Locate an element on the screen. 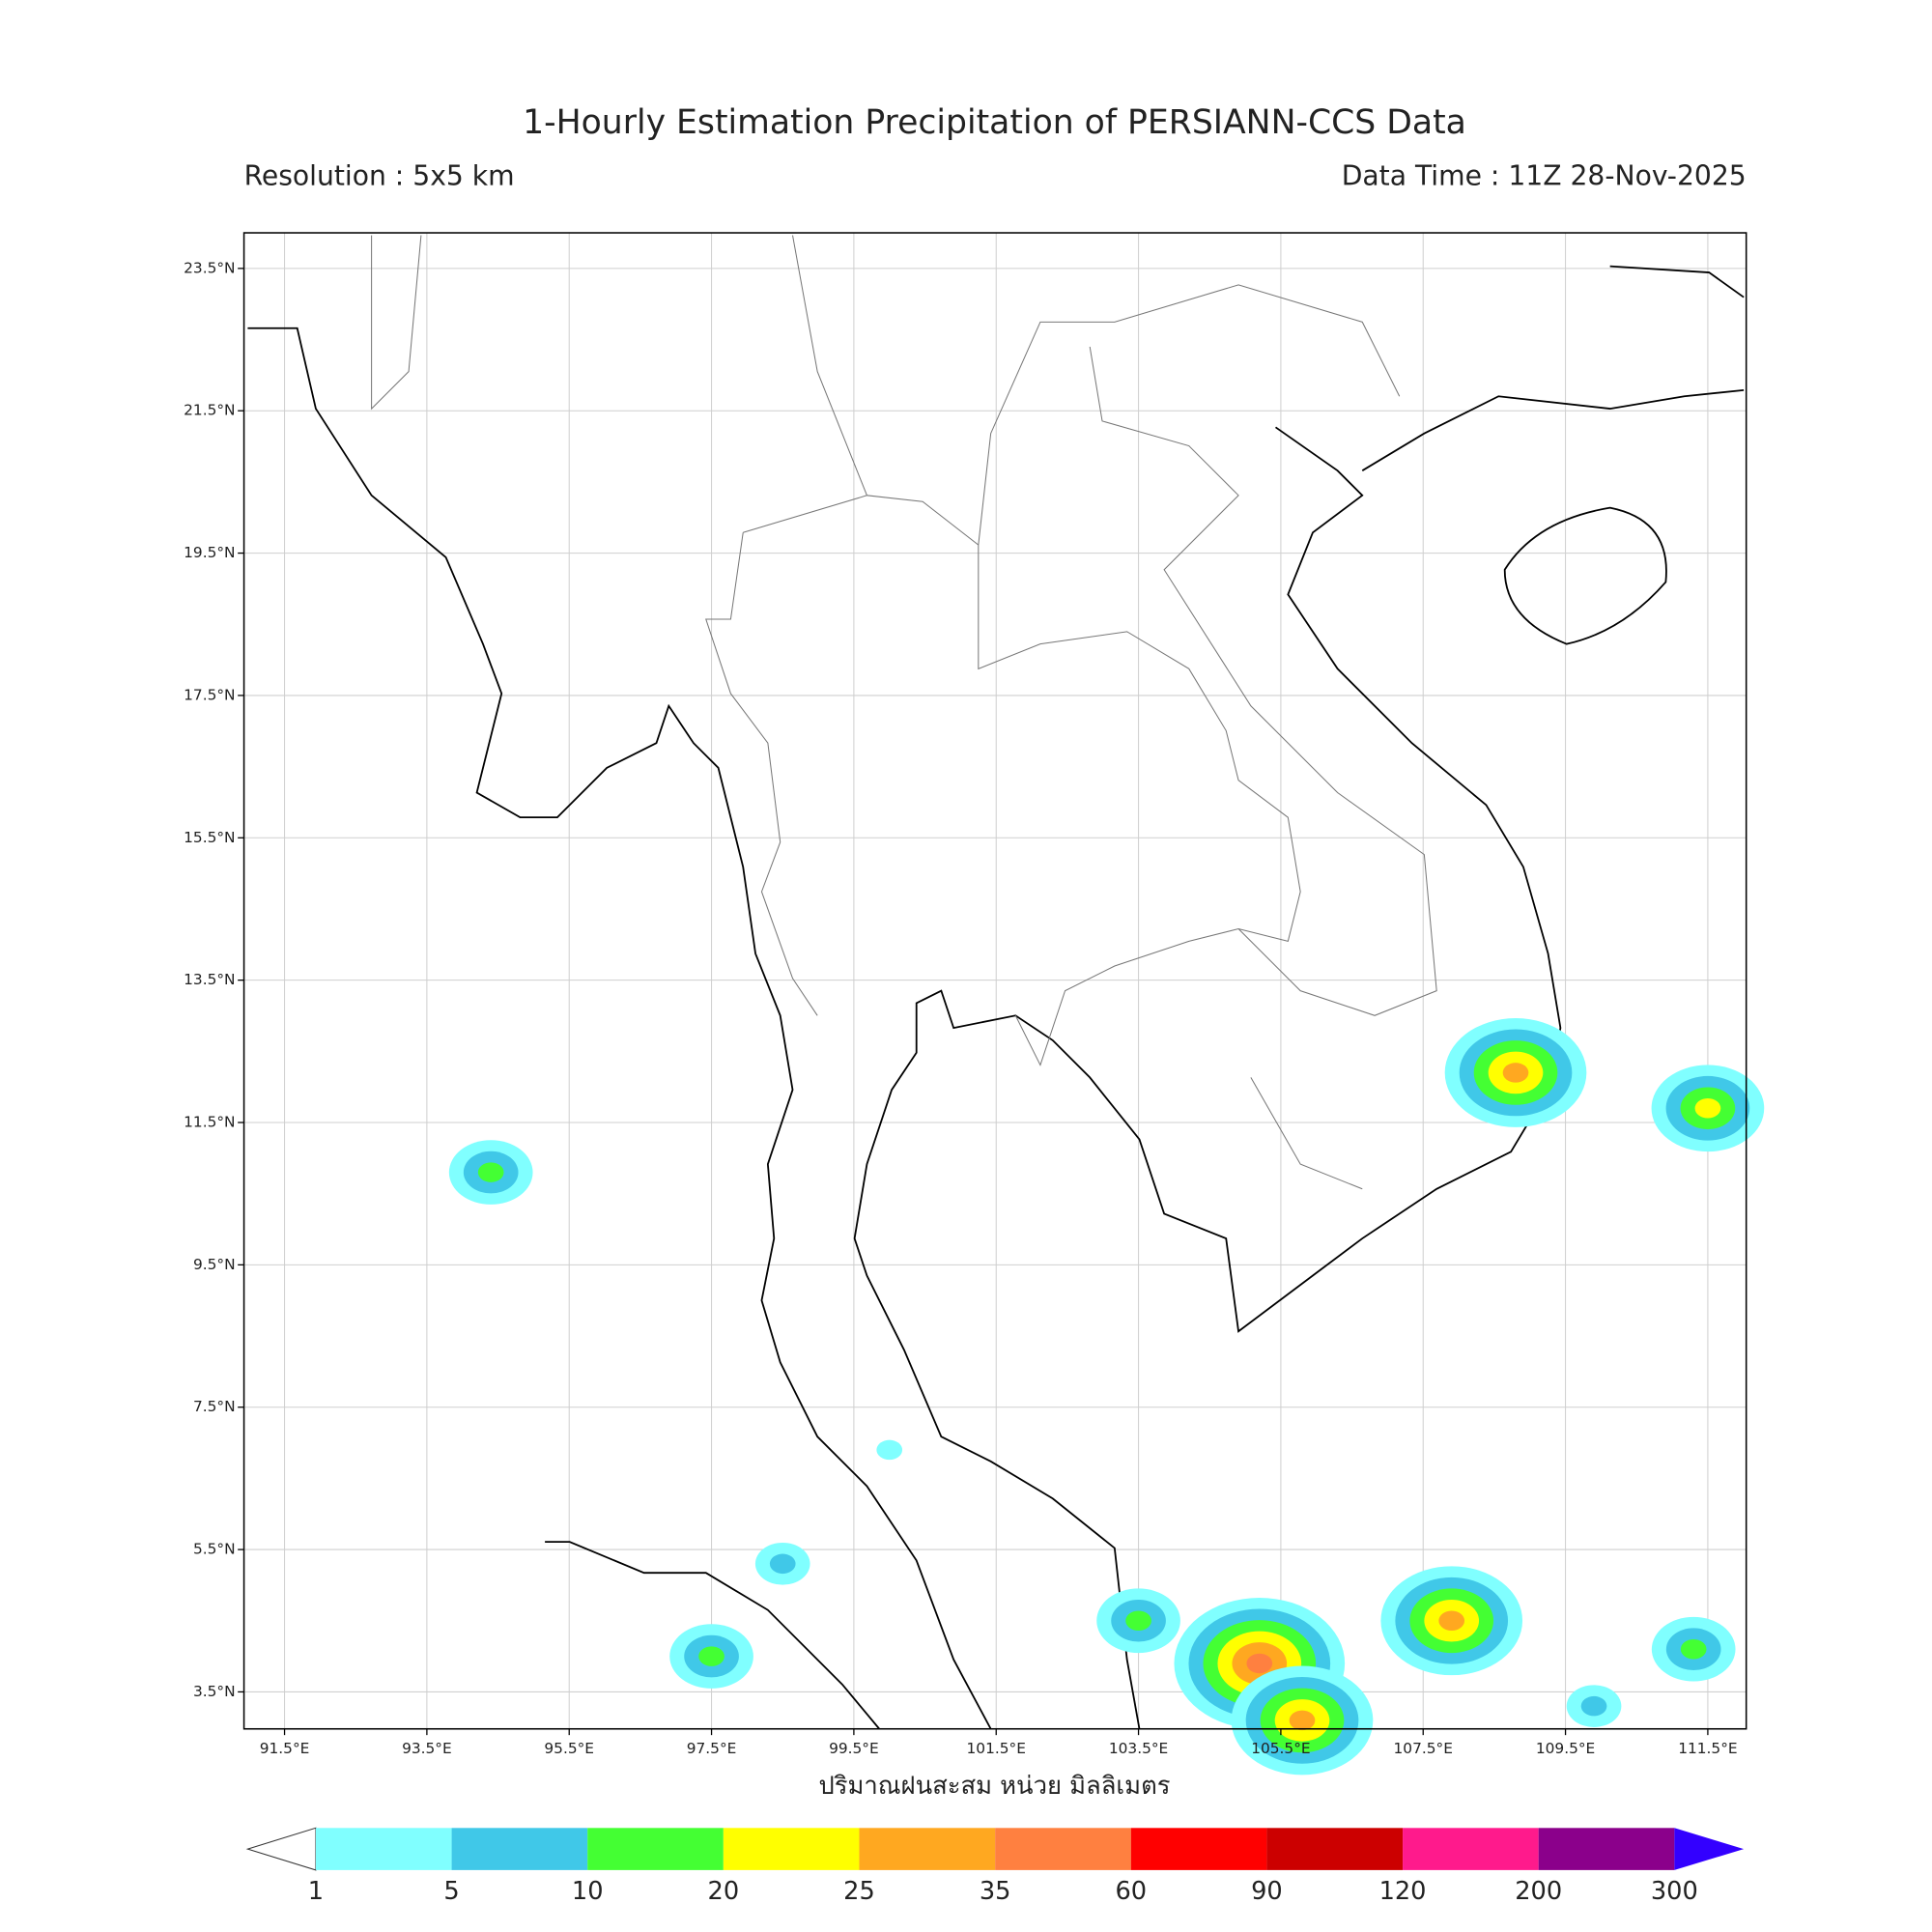 The height and width of the screenshot is (1932, 1932). y-tick-label: 17.5°N is located at coordinates (209, 694).